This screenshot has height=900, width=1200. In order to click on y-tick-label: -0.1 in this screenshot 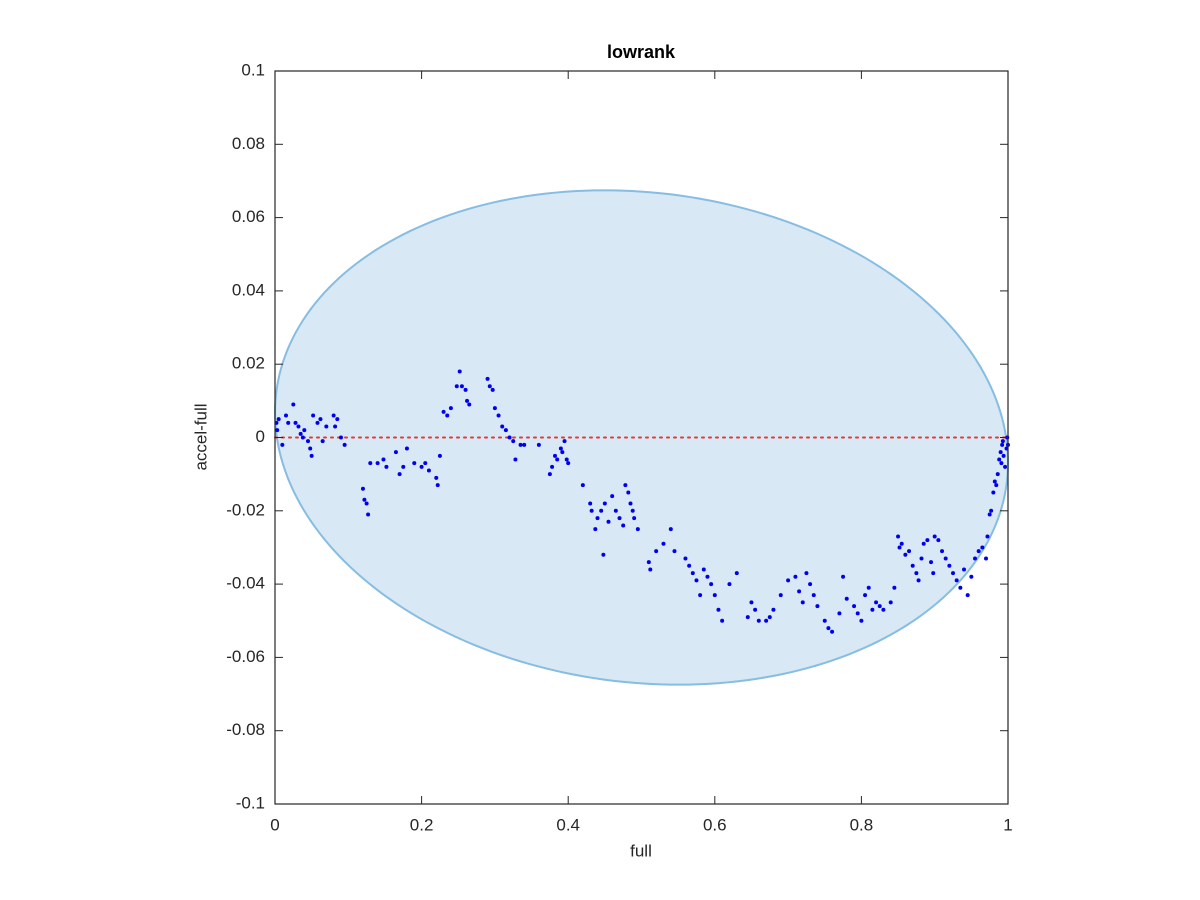, I will do `click(250, 802)`.